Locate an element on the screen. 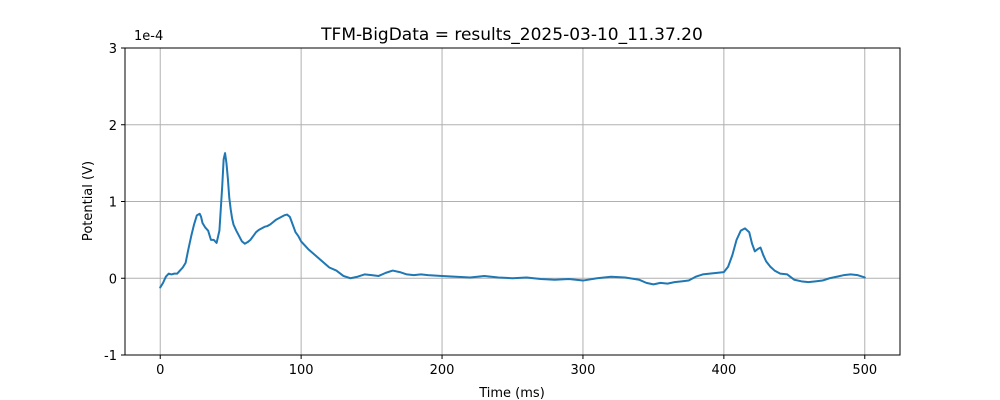 This screenshot has width=1000, height=400. x-tick-label: 200 is located at coordinates (442, 370).